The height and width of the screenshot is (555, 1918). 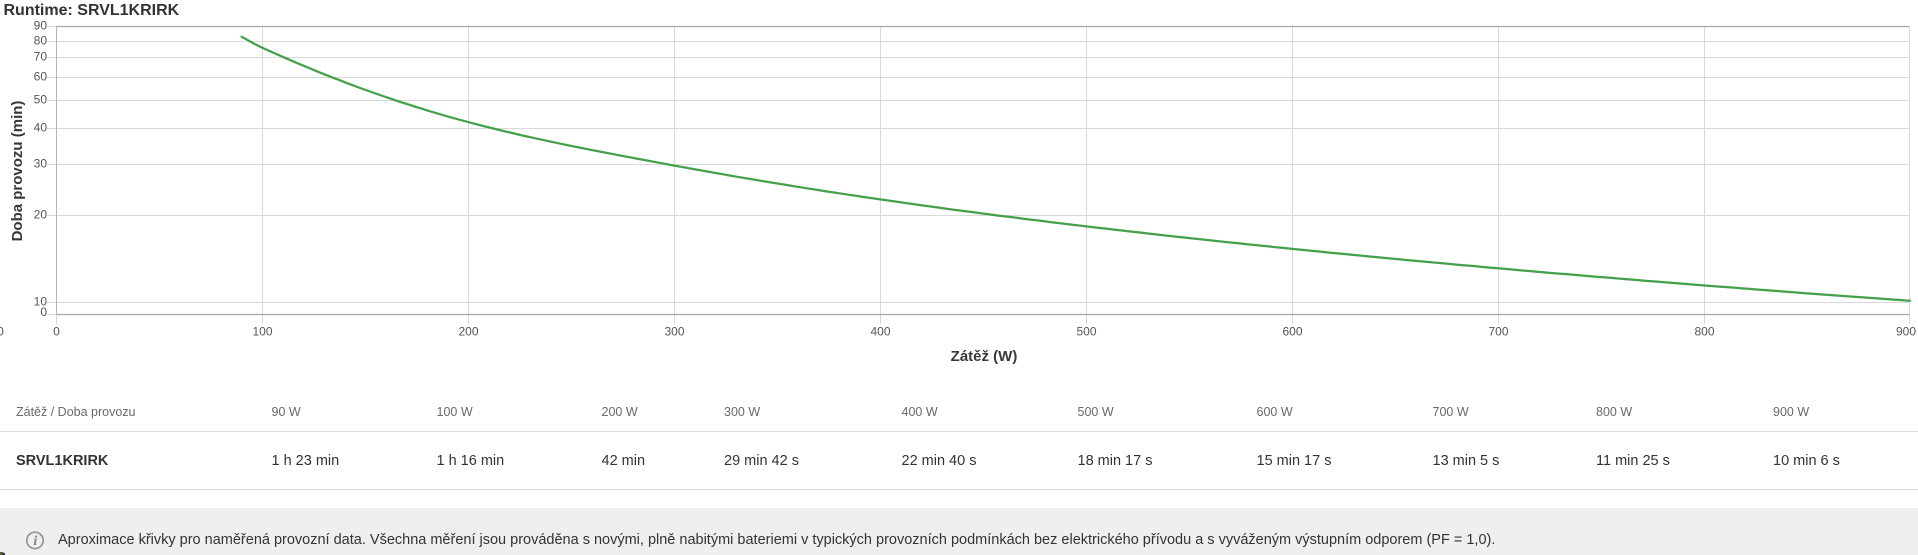 I want to click on svg-text: 40, so click(x=41, y=128).